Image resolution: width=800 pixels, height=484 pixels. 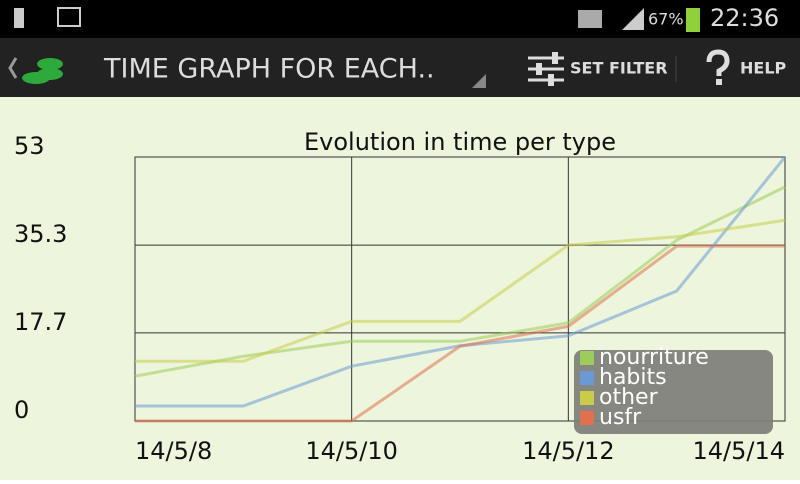 What do you see at coordinates (633, 19) in the screenshot?
I see `signal-icon` at bounding box center [633, 19].